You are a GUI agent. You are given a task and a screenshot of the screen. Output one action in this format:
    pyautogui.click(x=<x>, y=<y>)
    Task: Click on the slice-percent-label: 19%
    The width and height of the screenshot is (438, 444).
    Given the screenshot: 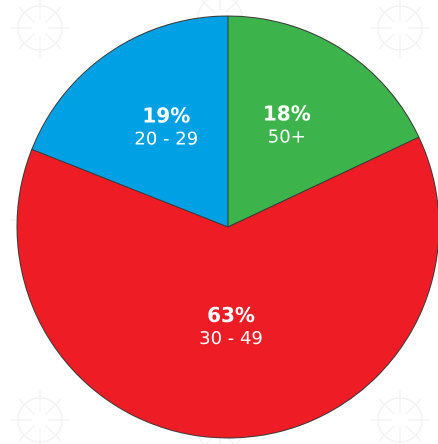 What is the action you would take?
    pyautogui.click(x=166, y=115)
    